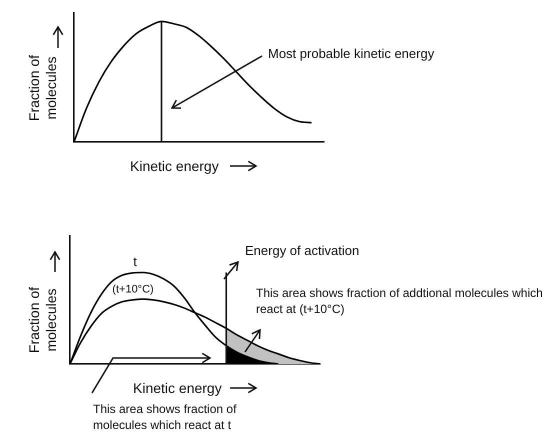 The image size is (558, 442). I want to click on text: Energy of activation, so click(302, 251).